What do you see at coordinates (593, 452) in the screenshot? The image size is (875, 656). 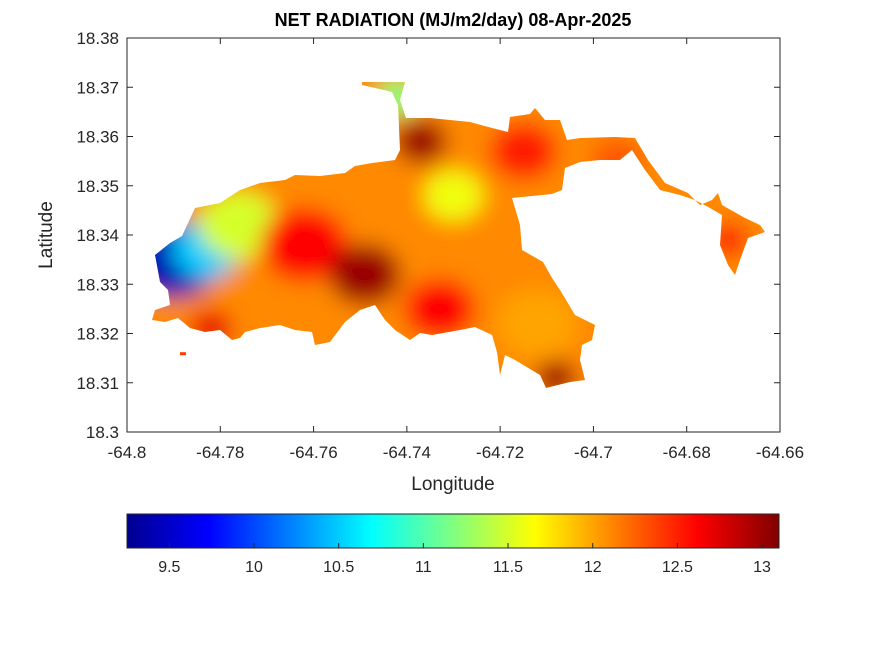 I see `x-tick-label: -64.7` at bounding box center [593, 452].